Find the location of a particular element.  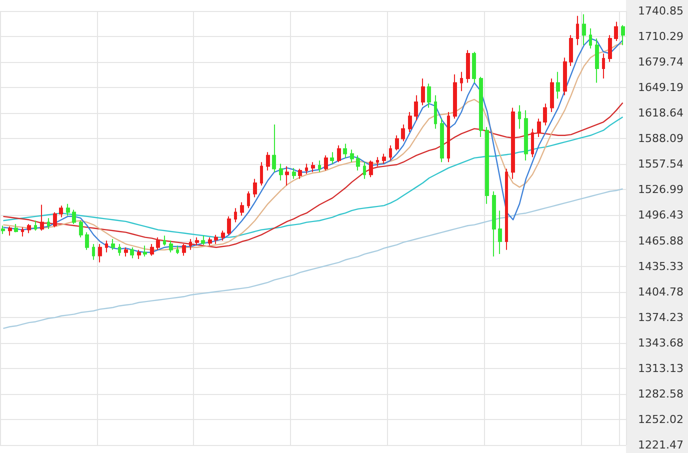

y-tick-label: 1282.58 is located at coordinates (661, 393).